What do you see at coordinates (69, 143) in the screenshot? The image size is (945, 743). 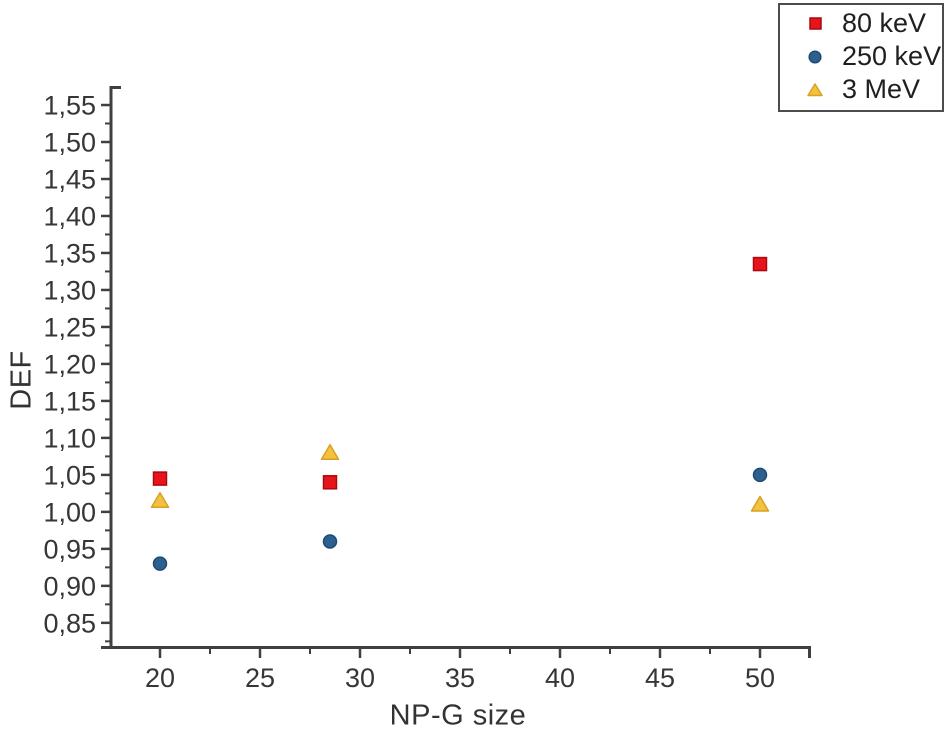 I see `y-tick-label: 1,50` at bounding box center [69, 143].